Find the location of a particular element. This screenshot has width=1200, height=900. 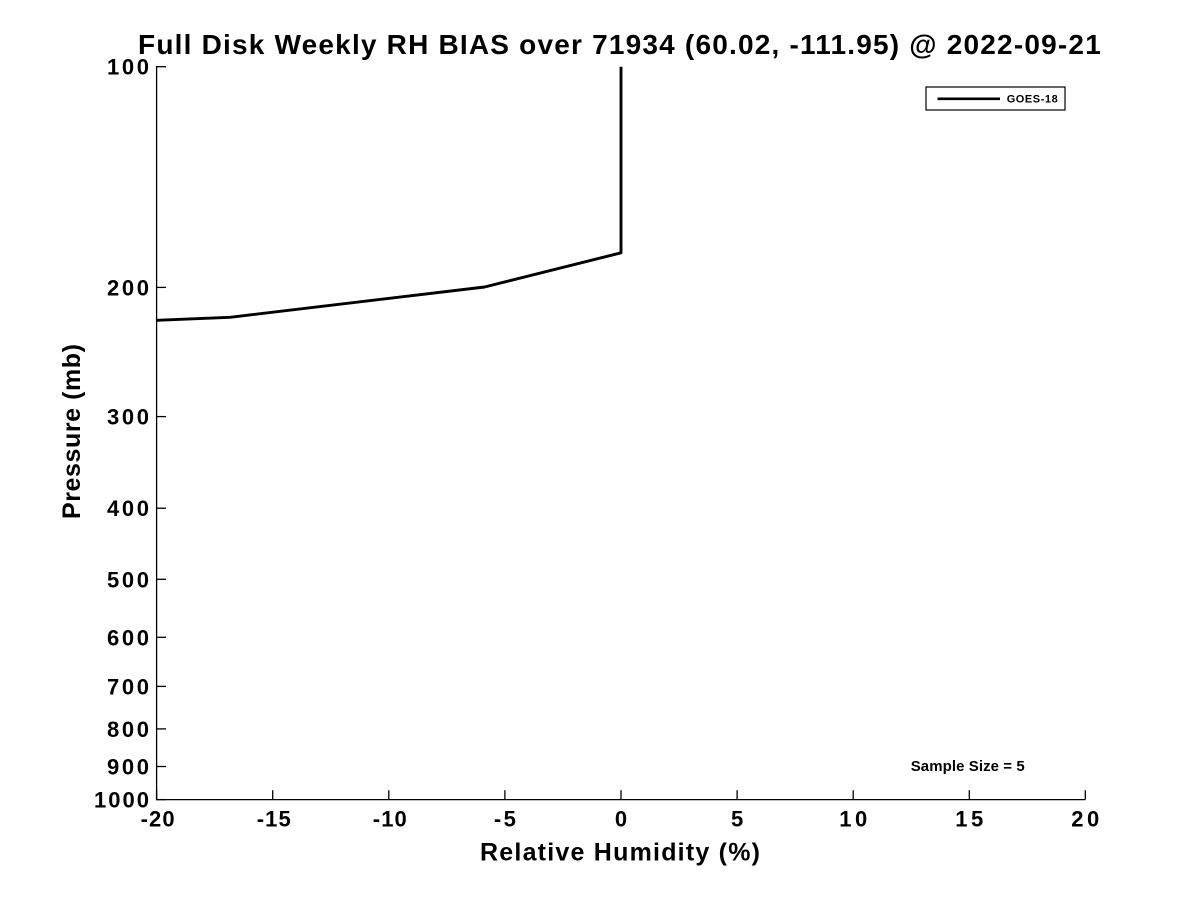

svg-text: -15 is located at coordinates (274, 819).